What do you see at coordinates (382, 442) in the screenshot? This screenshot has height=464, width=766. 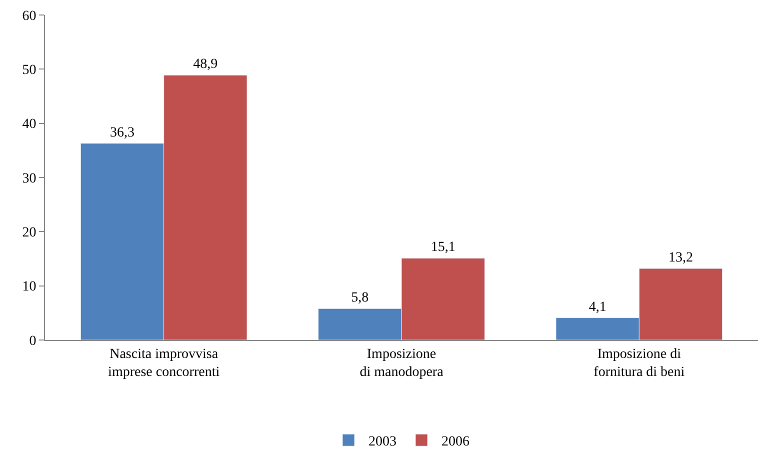 I see `legend-label: 2003` at bounding box center [382, 442].